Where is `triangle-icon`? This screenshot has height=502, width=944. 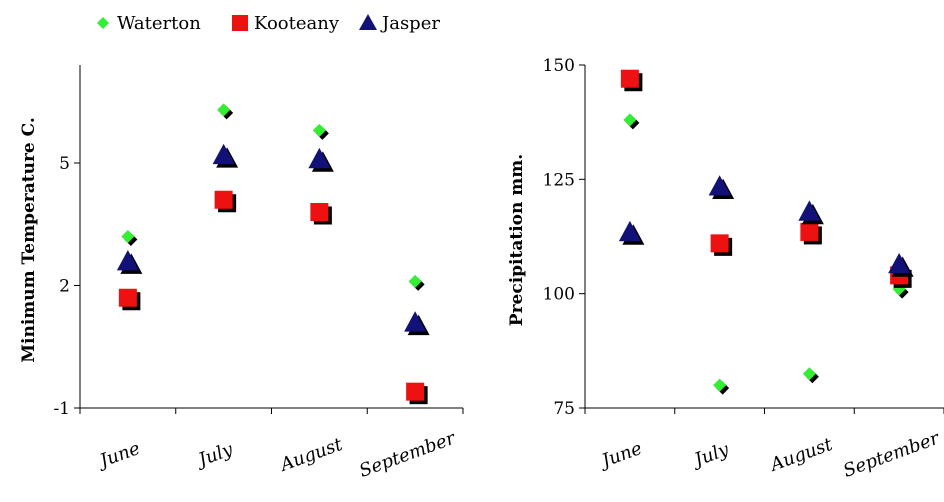 triangle-icon is located at coordinates (368, 22).